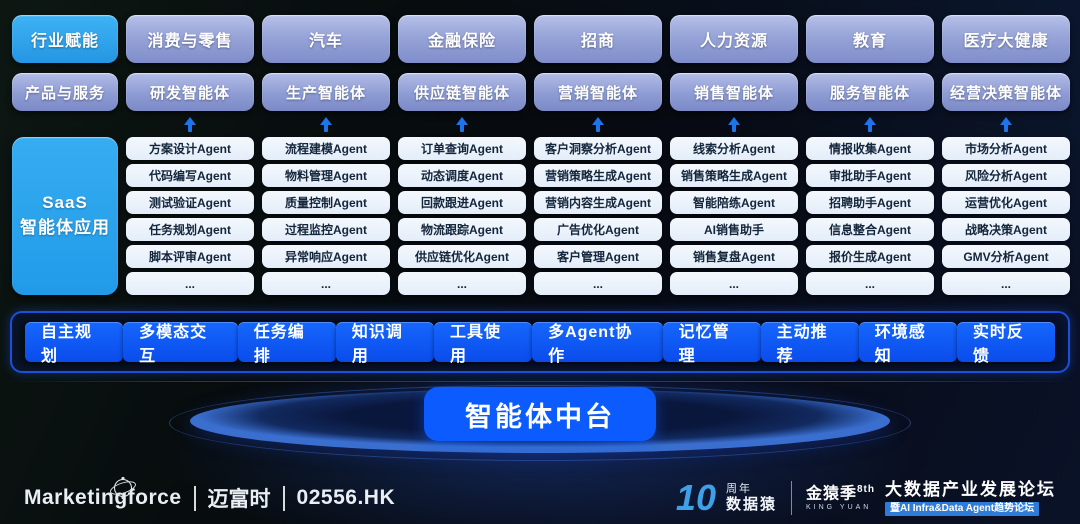 This screenshot has height=524, width=1080. Describe the element at coordinates (695, 497) in the screenshot. I see `anniversary-number: 10` at that location.